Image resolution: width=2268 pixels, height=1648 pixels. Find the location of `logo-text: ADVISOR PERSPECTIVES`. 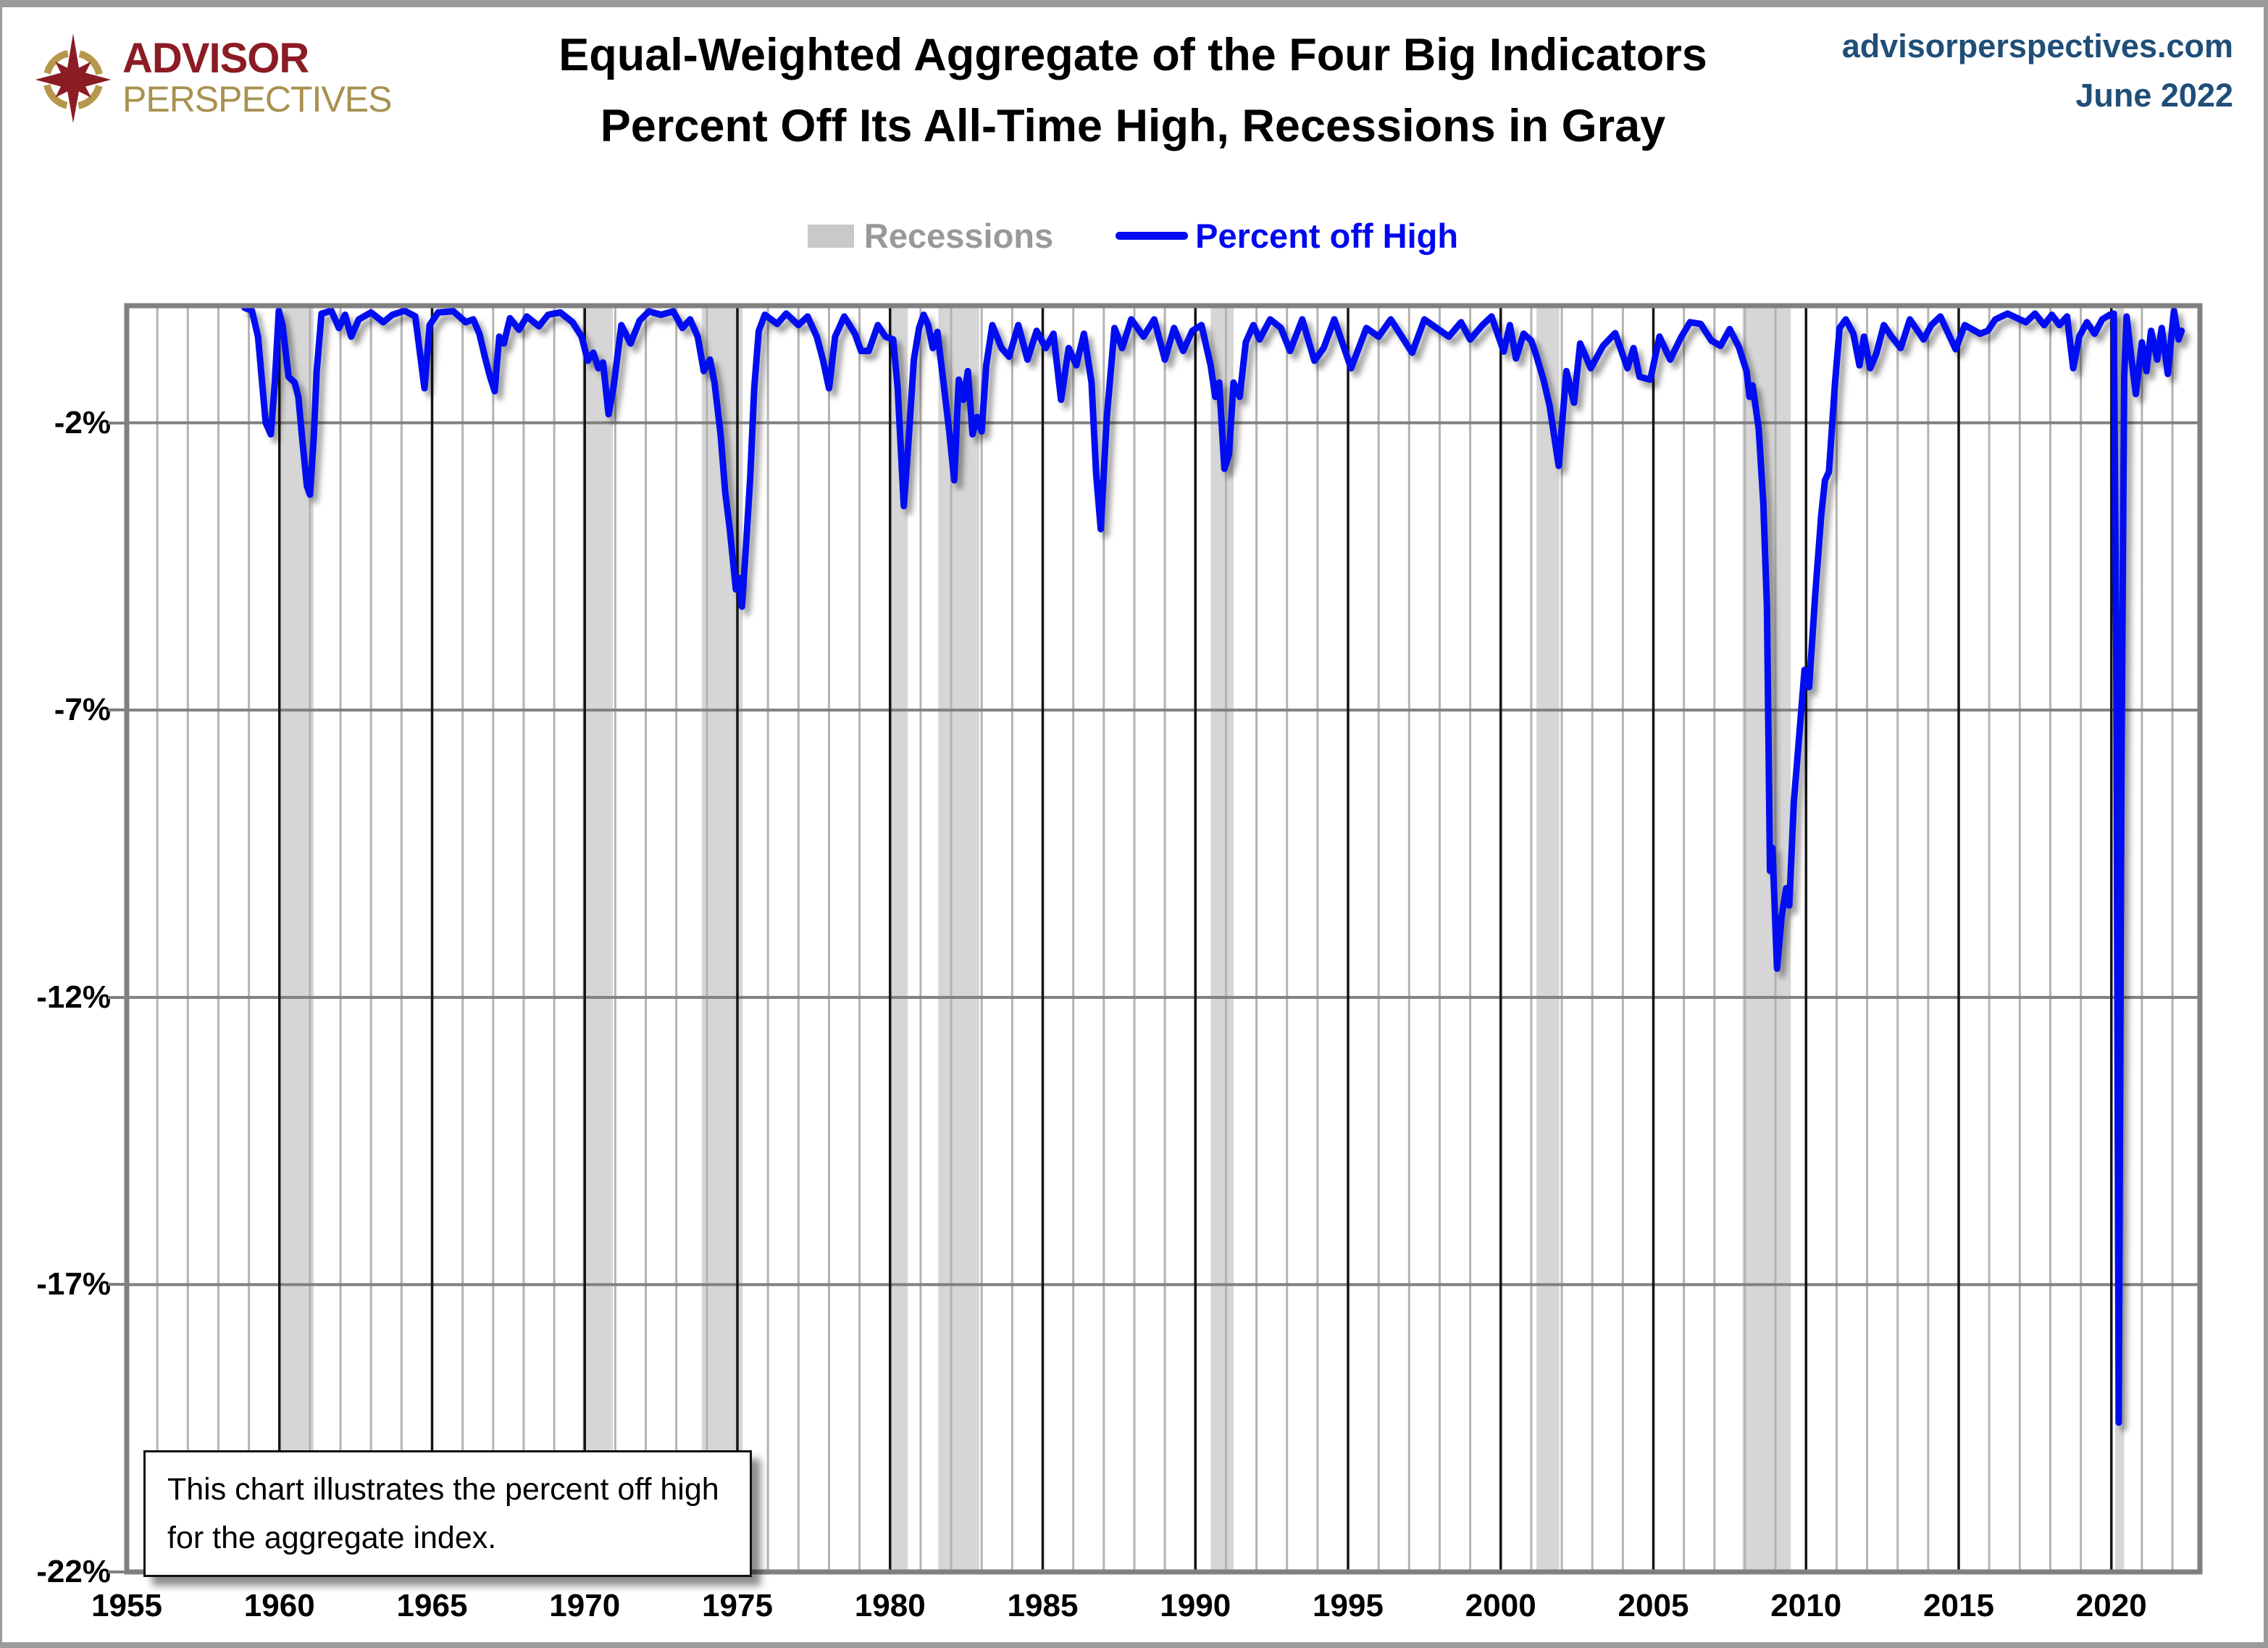

logo-text: ADVISOR PERSPECTIVES is located at coordinates (257, 74).